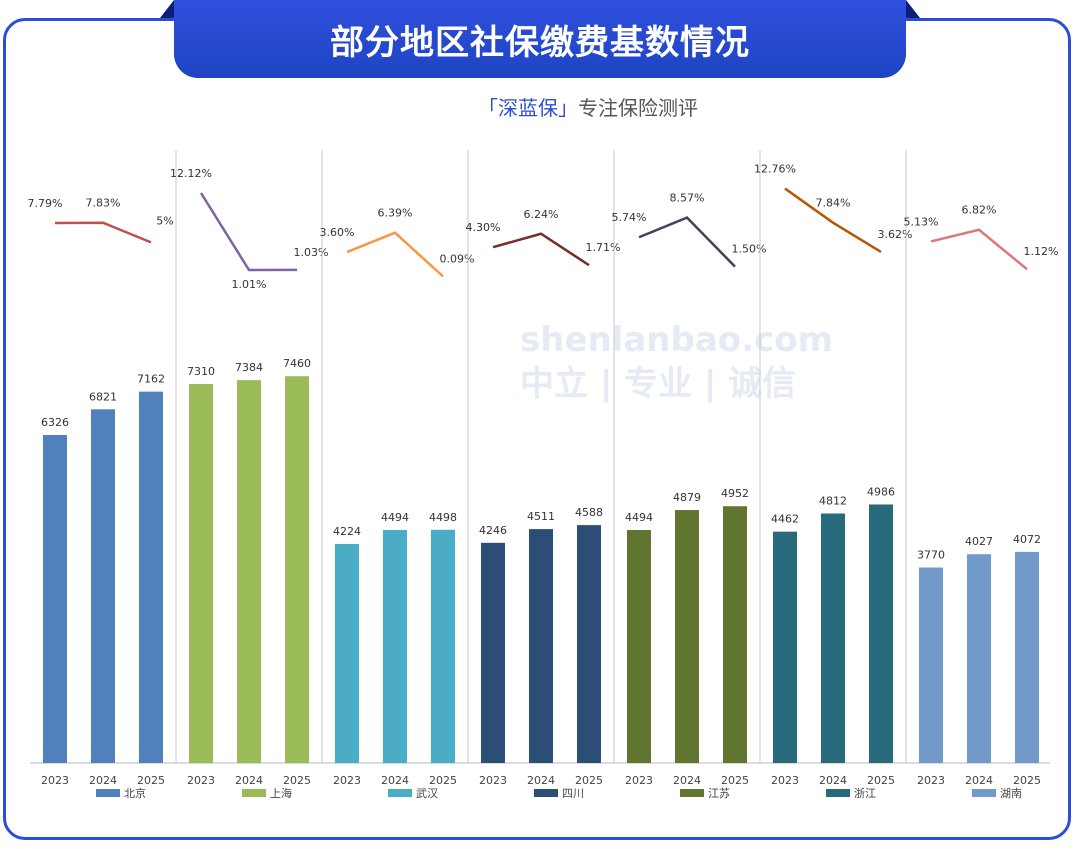 This screenshot has width=1080, height=849. Describe the element at coordinates (55, 598) in the screenshot. I see `bar-北京-2023` at that location.